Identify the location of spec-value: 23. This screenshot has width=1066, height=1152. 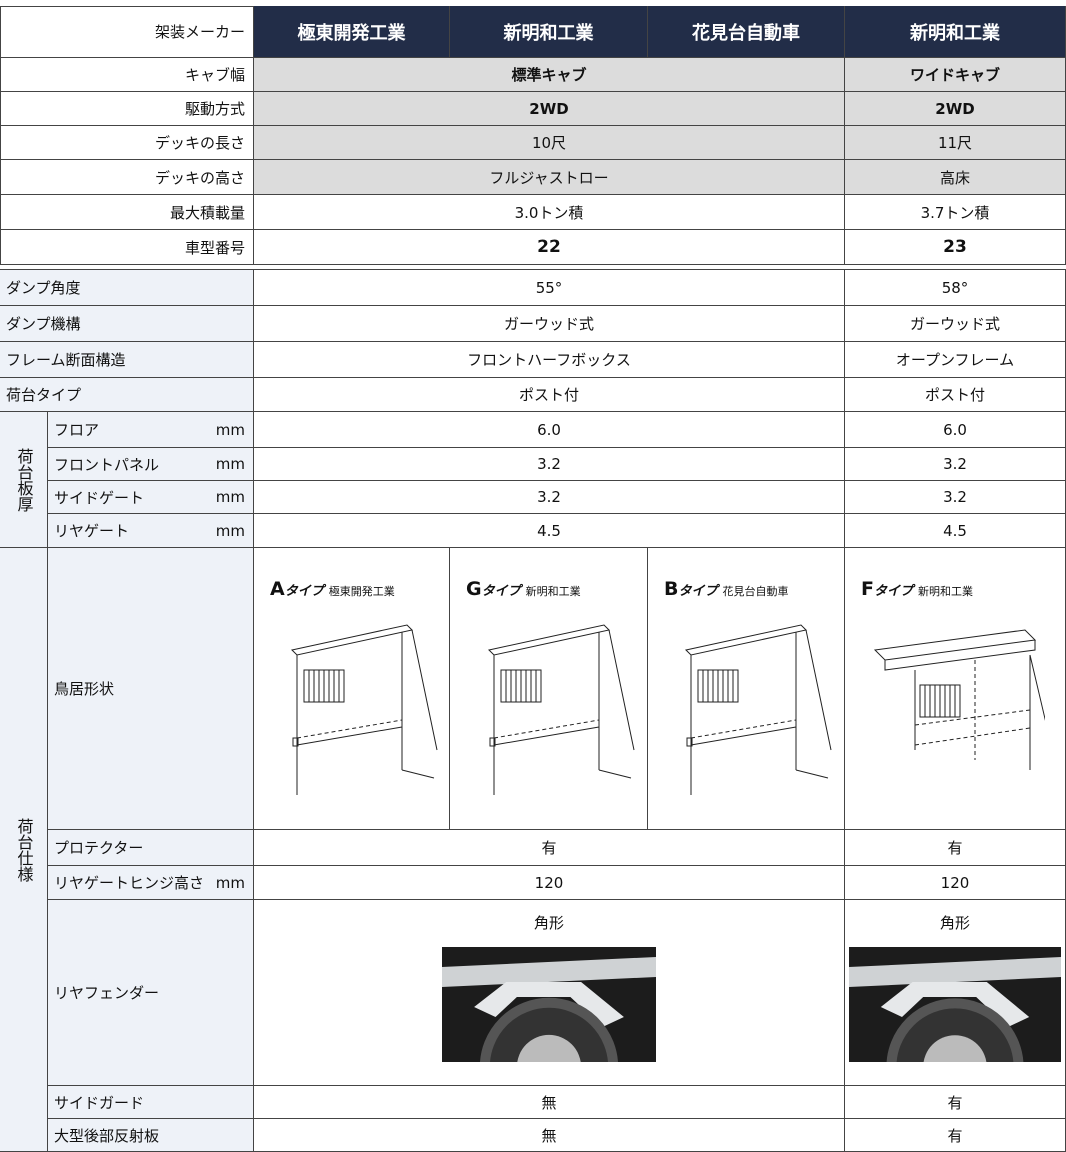
(955, 247).